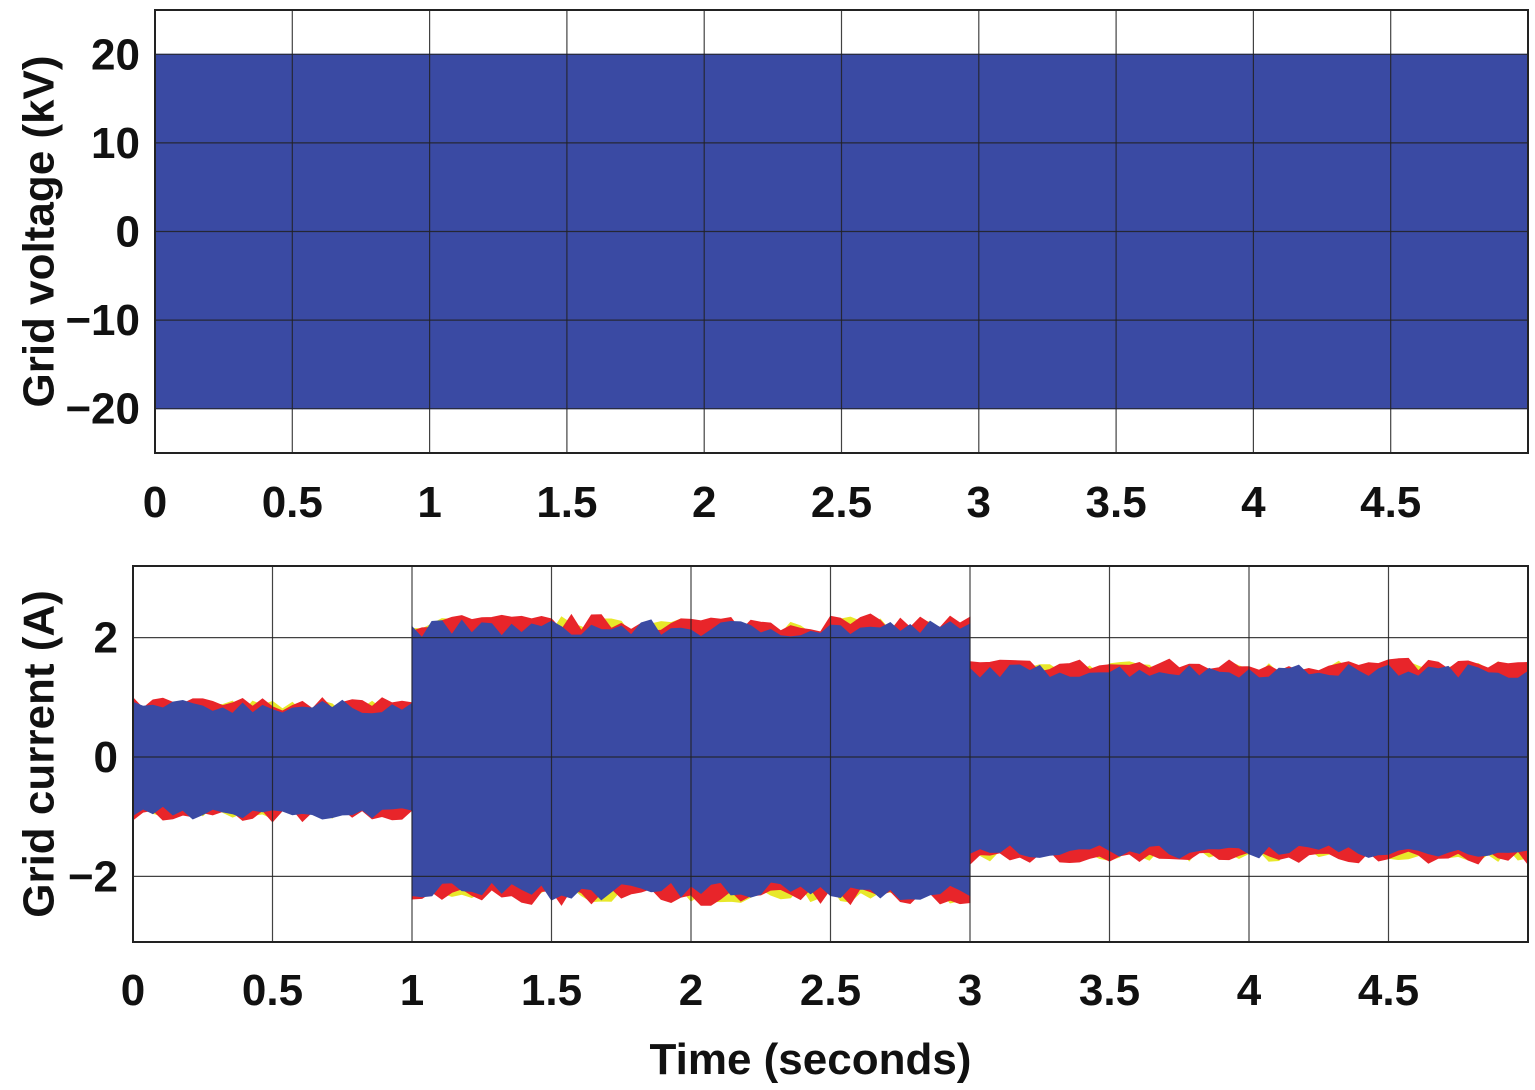 This screenshot has height=1090, width=1535. Describe the element at coordinates (704, 502) in the screenshot. I see `voltage-x-tick-label: 2` at that location.